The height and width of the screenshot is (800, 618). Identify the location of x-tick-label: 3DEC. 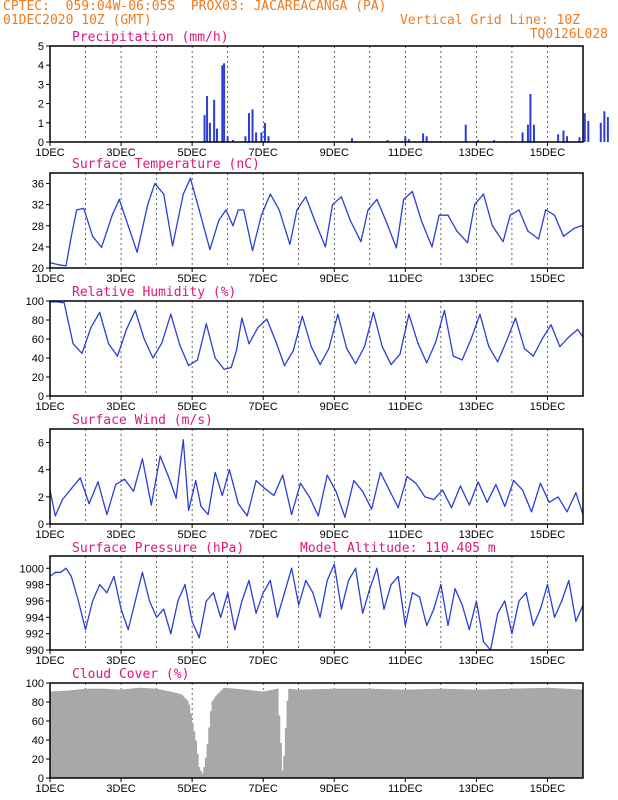
(120, 153).